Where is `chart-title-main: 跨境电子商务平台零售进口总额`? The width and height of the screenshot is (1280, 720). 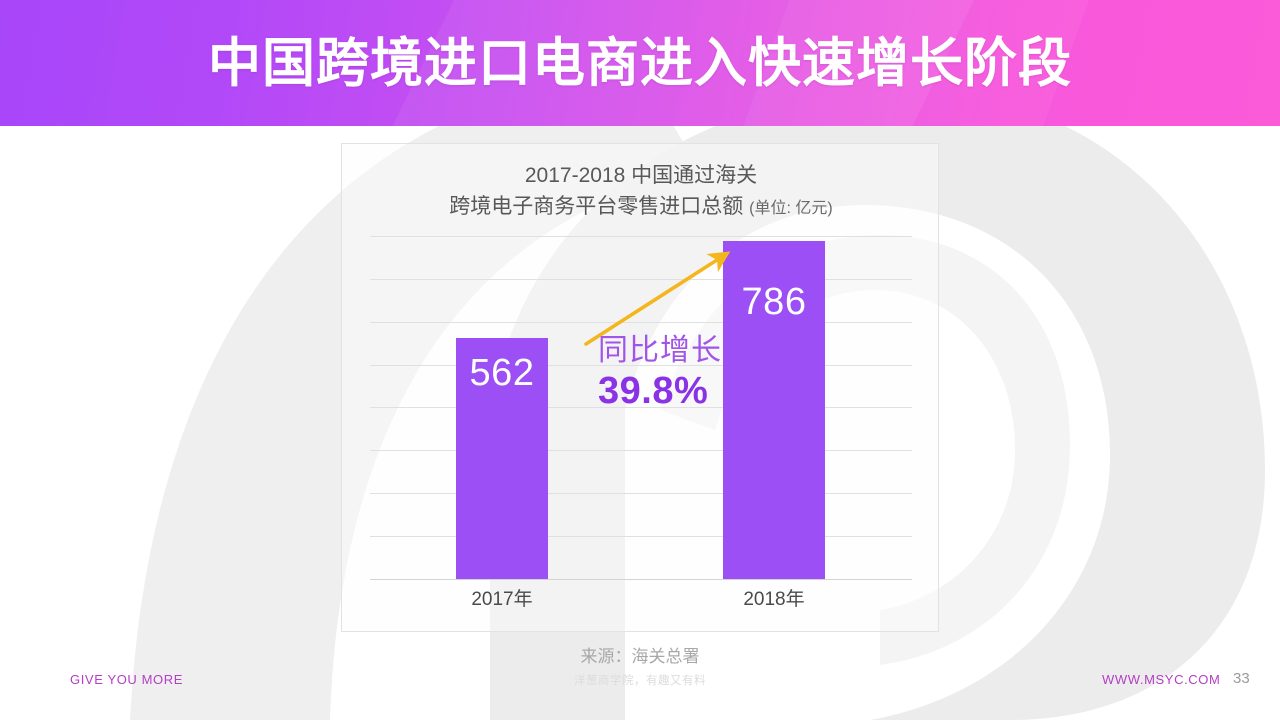
chart-title-main: 跨境电子商务平台零售进口总额 is located at coordinates (596, 207).